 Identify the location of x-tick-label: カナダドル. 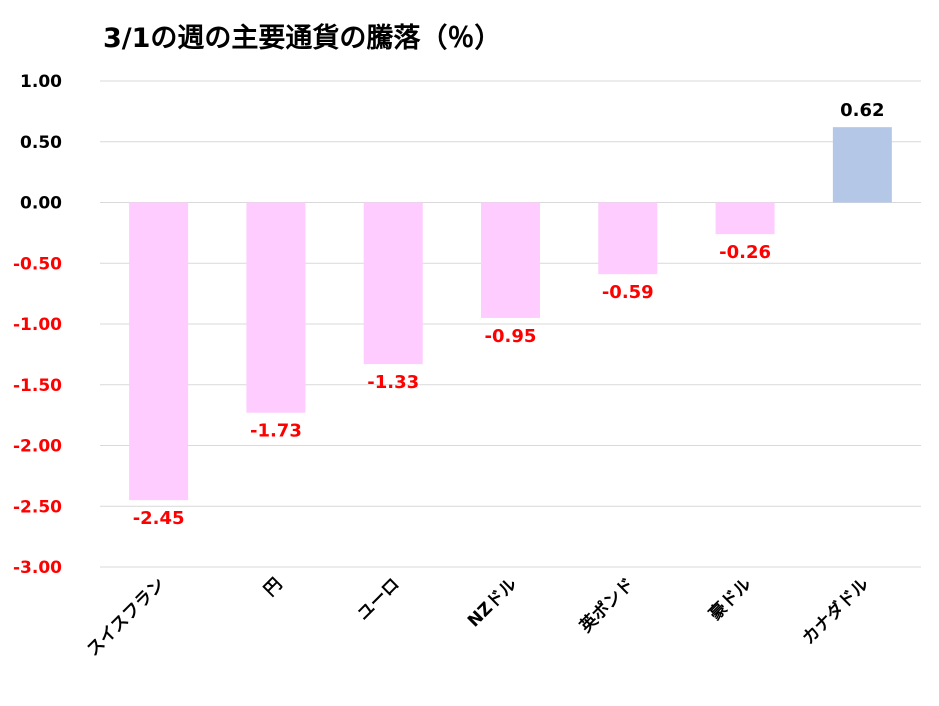
(835, 611).